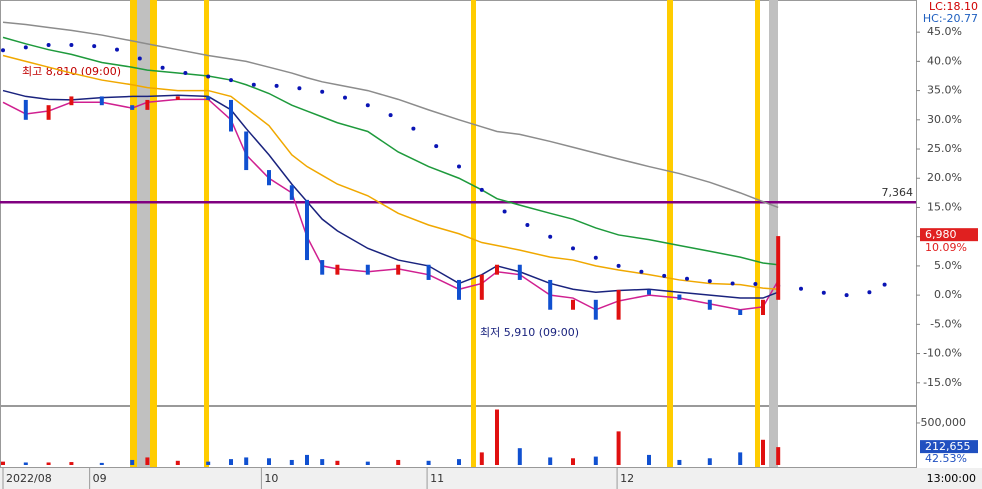 Image resolution: width=982 pixels, height=489 pixels. I want to click on high-label: 최고 8,810 (09:00), so click(71, 71).